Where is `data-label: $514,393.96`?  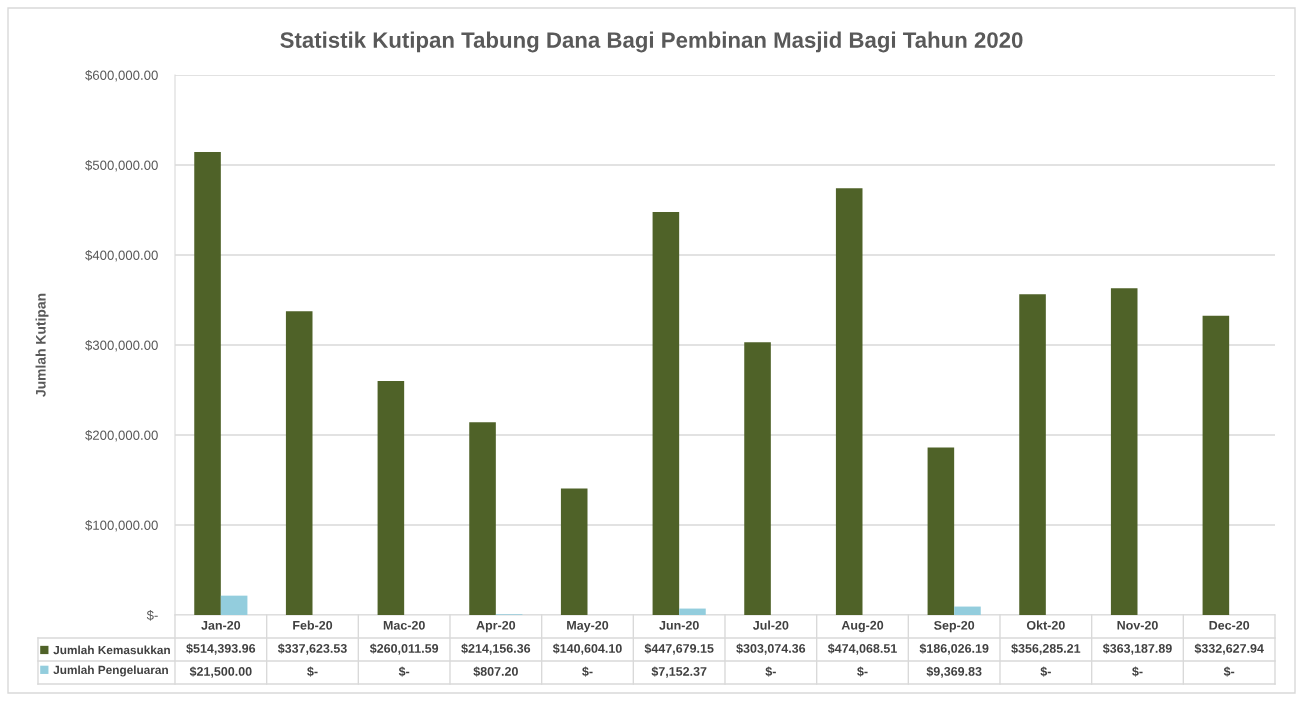 data-label: $514,393.96 is located at coordinates (221, 649).